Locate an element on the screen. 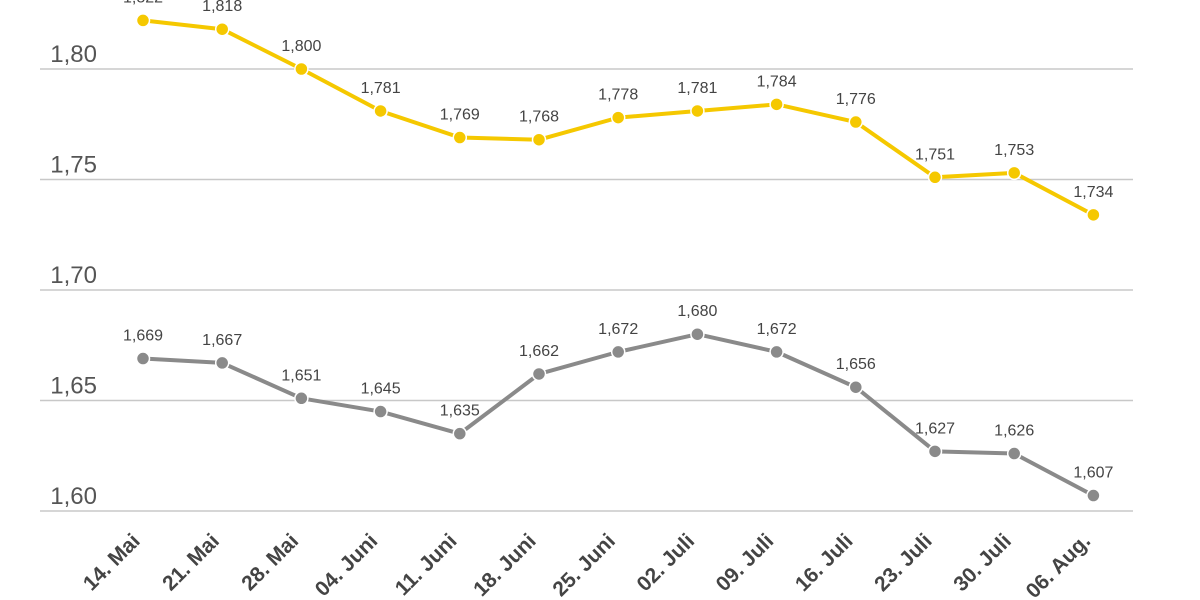 This screenshot has width=1200, height=600. data-label-lower: 1,662 is located at coordinates (539, 351).